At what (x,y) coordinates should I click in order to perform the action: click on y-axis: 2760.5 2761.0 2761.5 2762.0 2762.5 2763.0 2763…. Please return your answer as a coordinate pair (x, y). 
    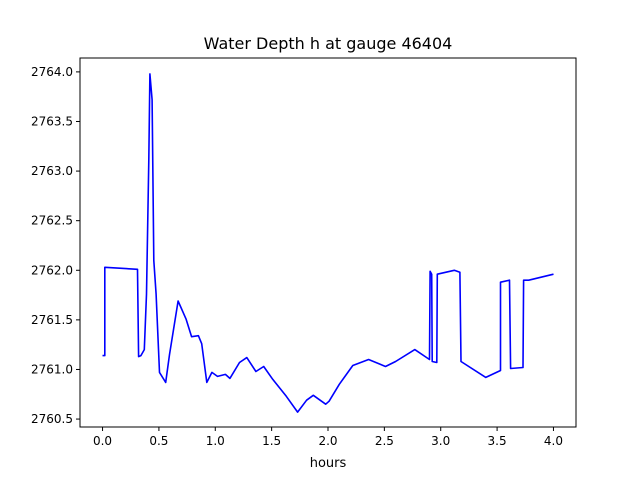
    Looking at the image, I should click on (55, 245).